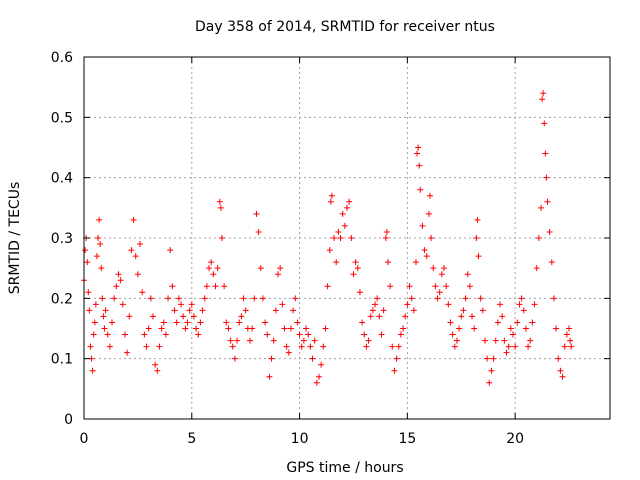  Describe the element at coordinates (407, 439) in the screenshot. I see `x-tick-label: 15` at that location.